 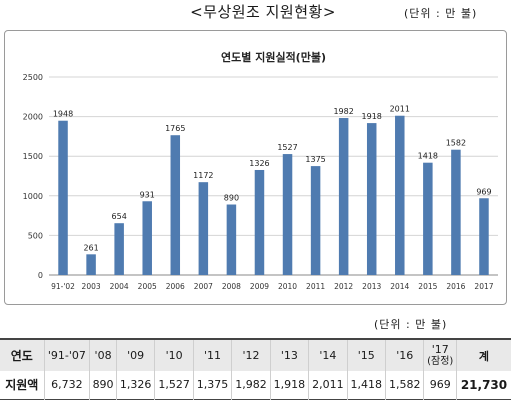 I want to click on header-year: '16, so click(x=405, y=355).